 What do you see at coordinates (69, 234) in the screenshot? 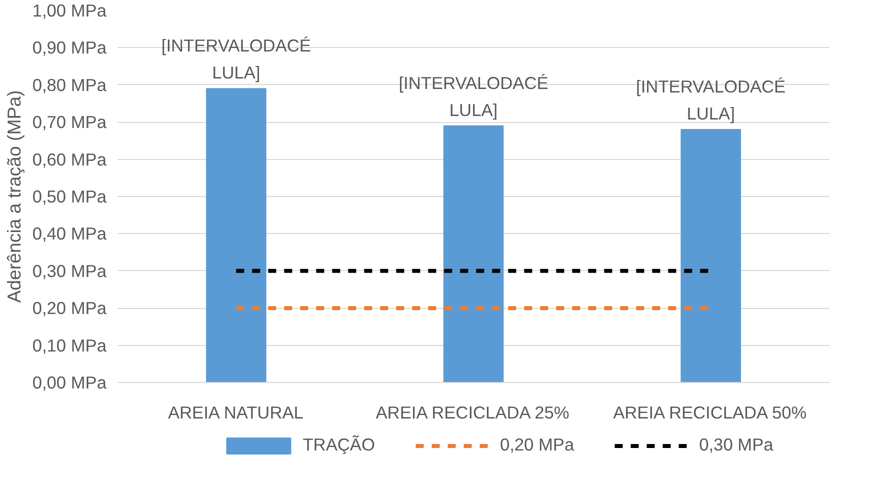
I see `y-tick-label: 0,40 MPa` at bounding box center [69, 234].